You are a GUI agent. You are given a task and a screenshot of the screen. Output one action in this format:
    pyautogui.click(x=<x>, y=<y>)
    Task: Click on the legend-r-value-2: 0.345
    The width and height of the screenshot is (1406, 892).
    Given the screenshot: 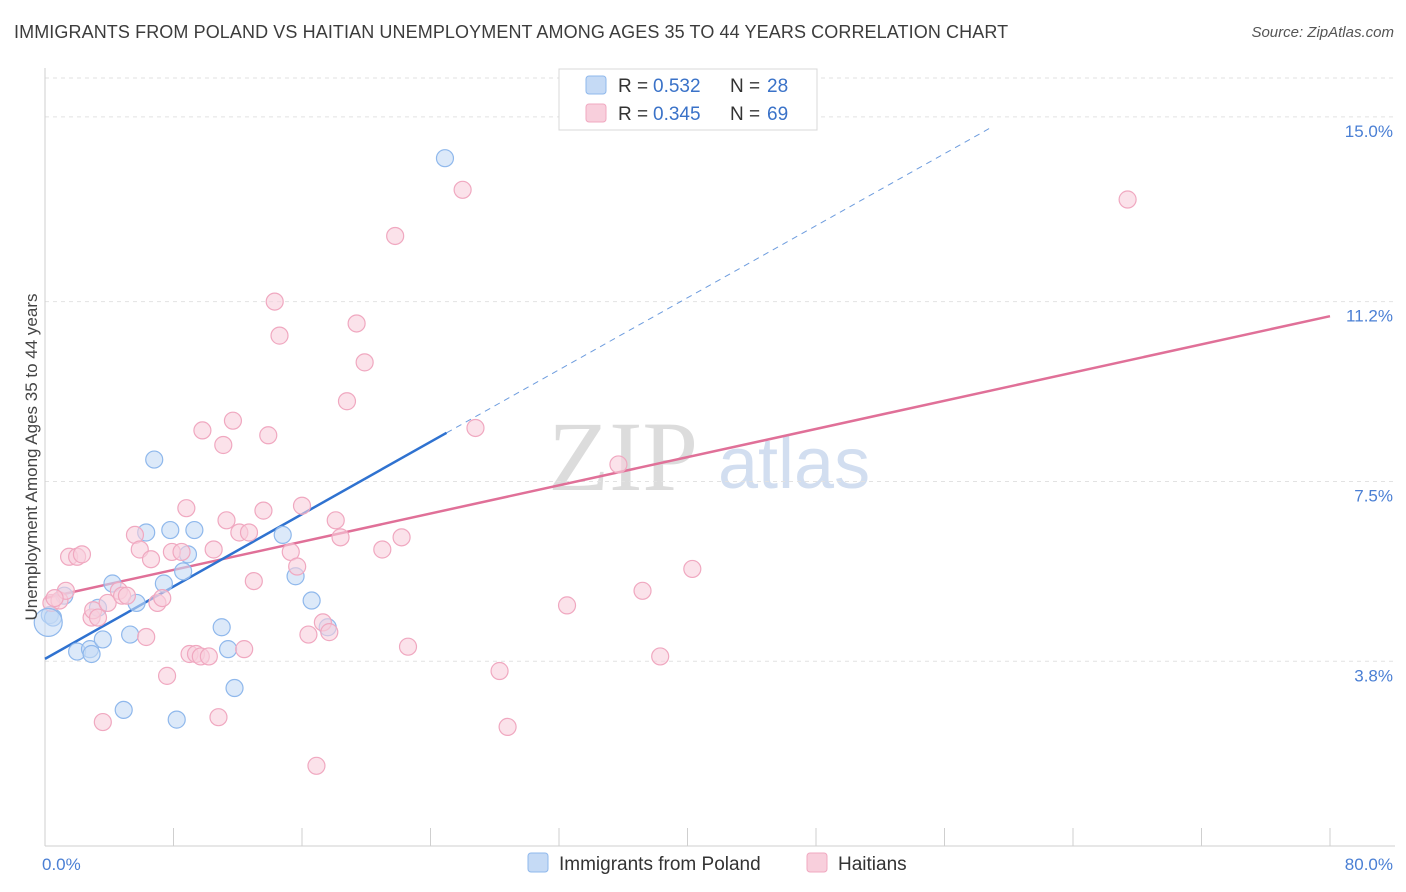 What is the action you would take?
    pyautogui.click(x=677, y=114)
    